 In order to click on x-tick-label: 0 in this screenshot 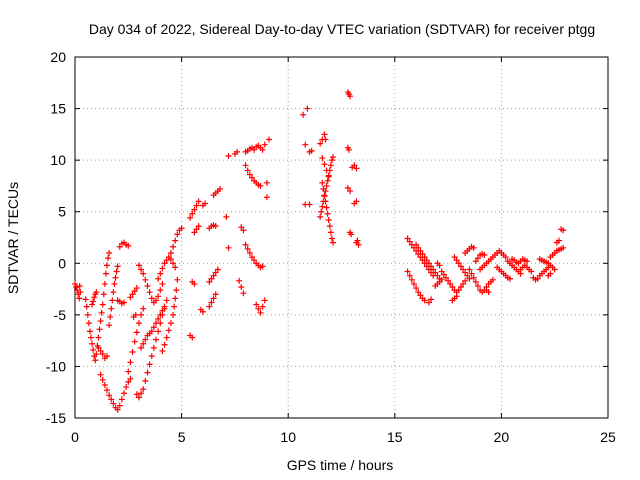, I will do `click(75, 437)`.